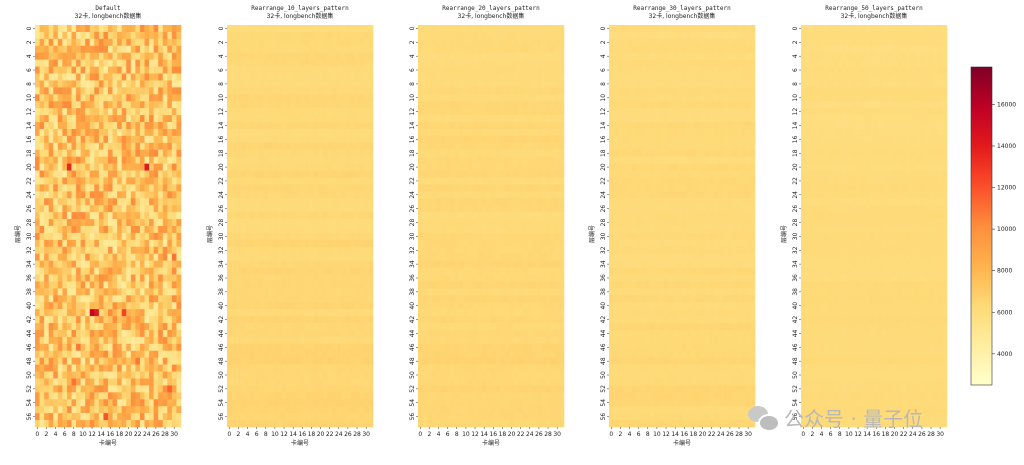 The height and width of the screenshot is (465, 1024). I want to click on y-tick-label: 38, so click(603, 292).